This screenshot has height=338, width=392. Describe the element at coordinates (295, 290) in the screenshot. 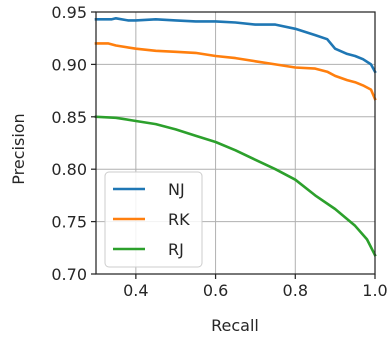

I see `x-tick-label: 0.8` at that location.